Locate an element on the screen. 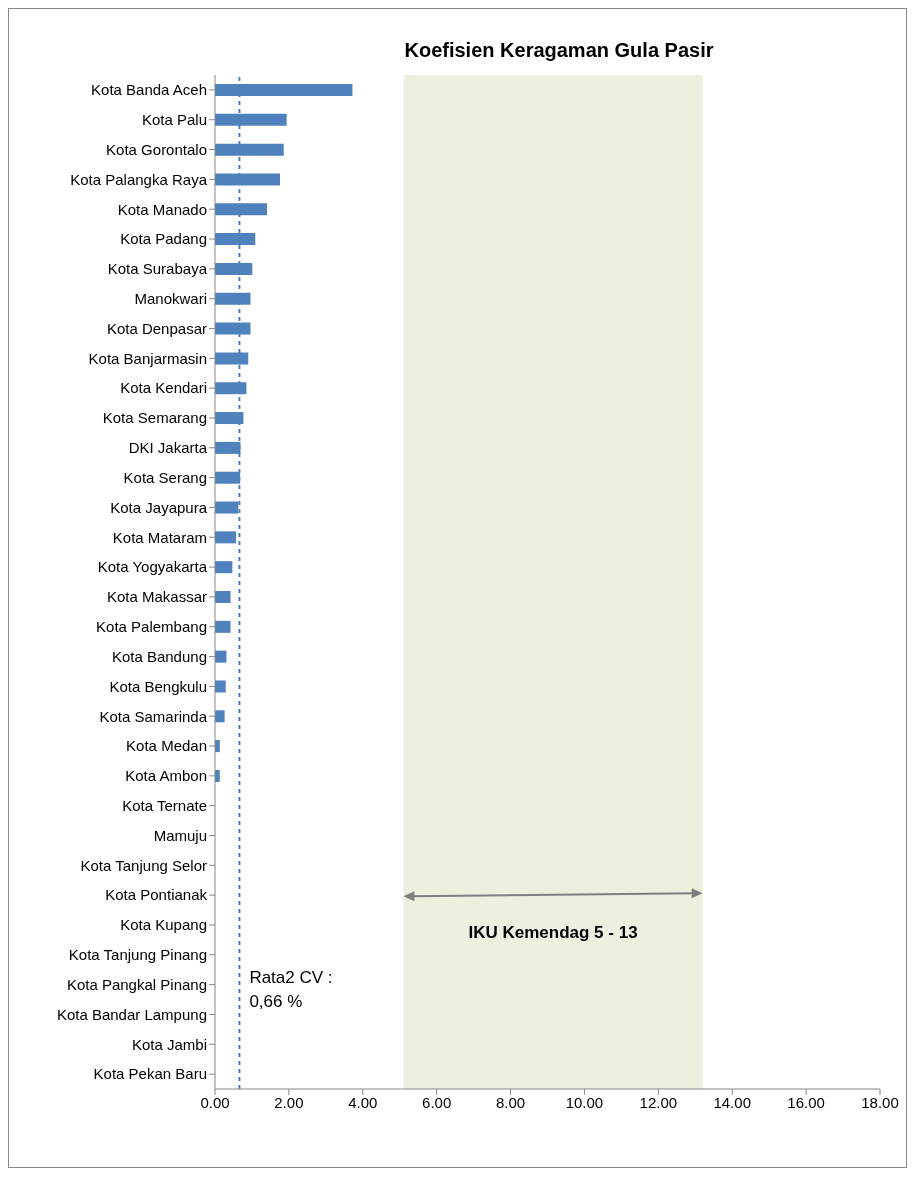 The height and width of the screenshot is (1178, 915). x-tick-label: 6.00 is located at coordinates (437, 1102).